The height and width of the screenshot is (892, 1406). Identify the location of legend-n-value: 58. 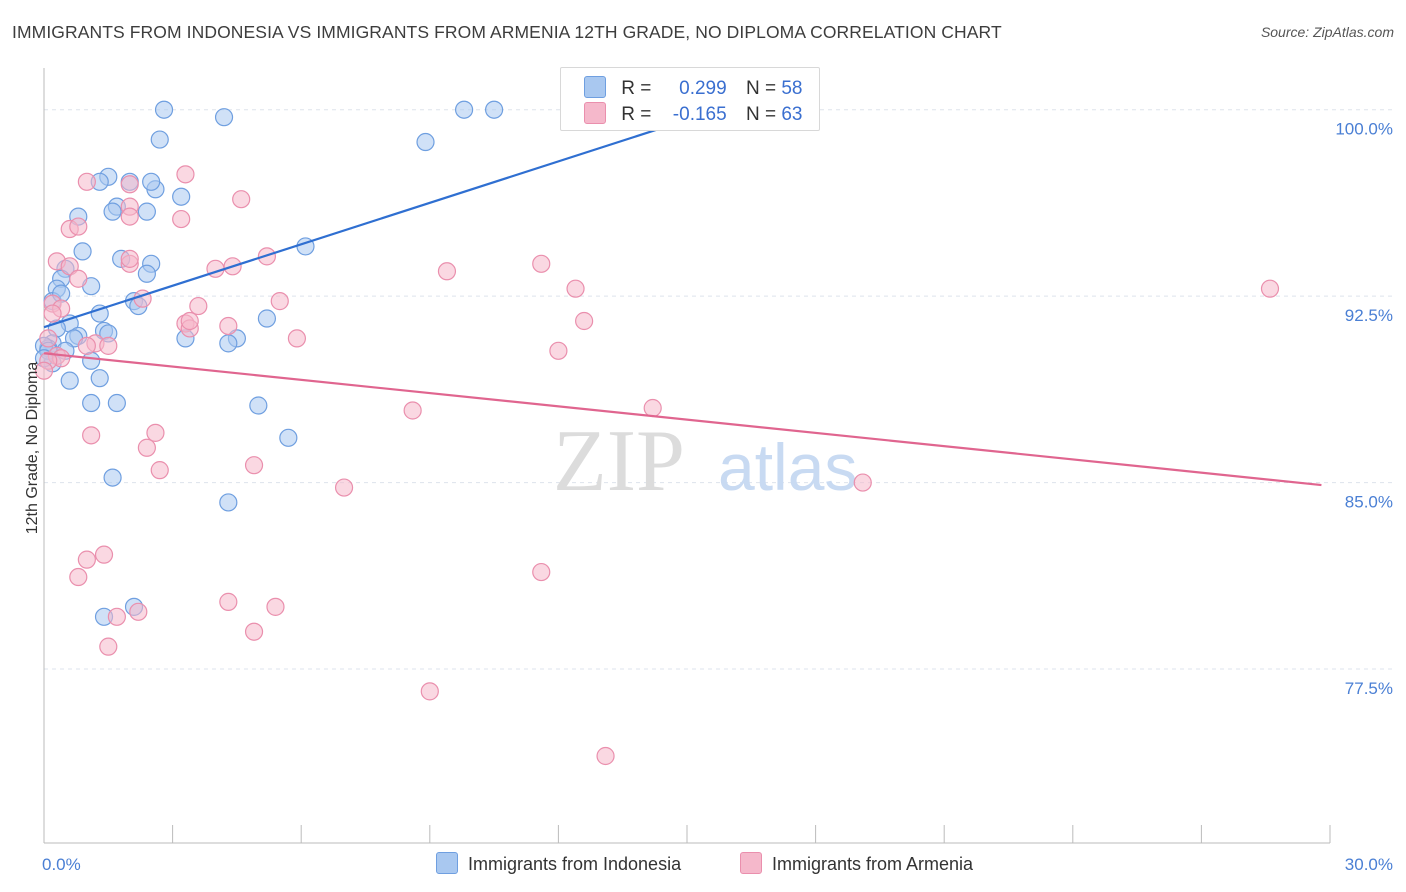
(792, 88).